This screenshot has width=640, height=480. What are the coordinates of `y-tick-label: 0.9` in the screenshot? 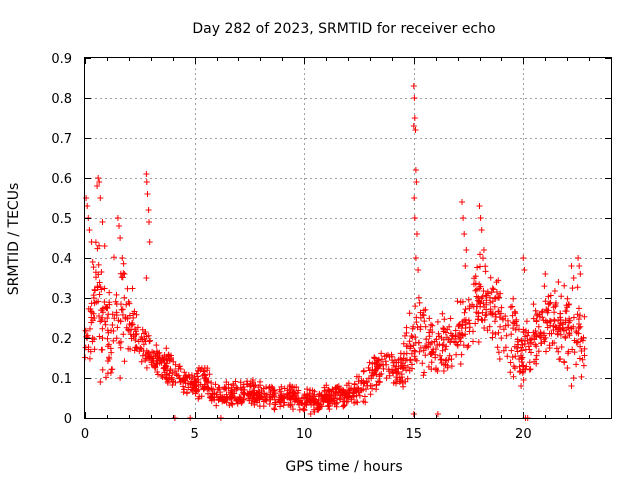 It's located at (61, 59).